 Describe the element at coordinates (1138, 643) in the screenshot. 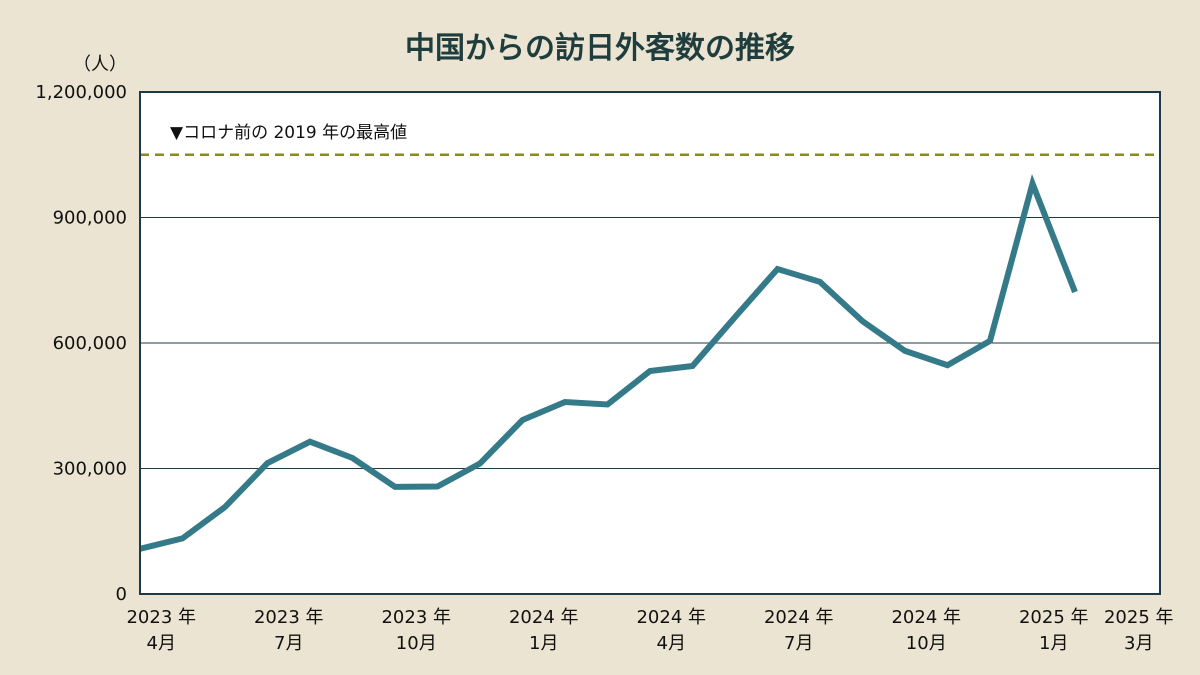

I see `x-tick-label-month: 3月` at that location.